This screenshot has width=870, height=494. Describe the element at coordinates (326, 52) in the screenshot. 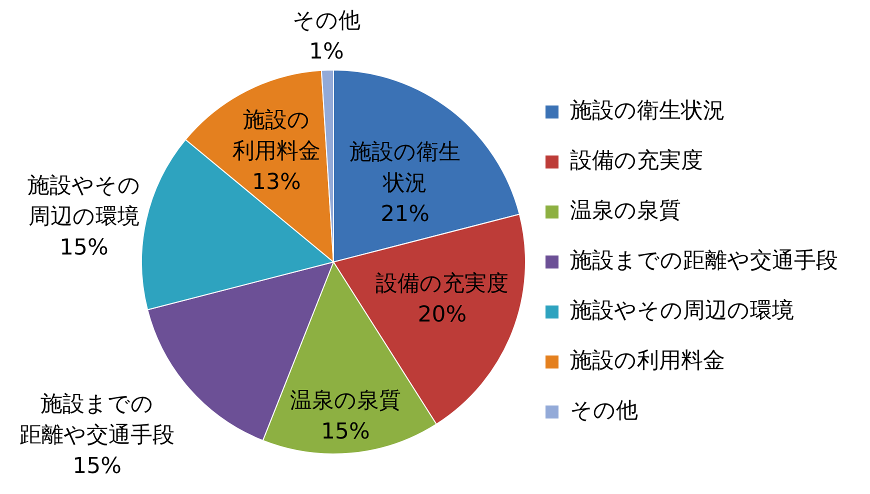

I see `data-label: 1%` at that location.